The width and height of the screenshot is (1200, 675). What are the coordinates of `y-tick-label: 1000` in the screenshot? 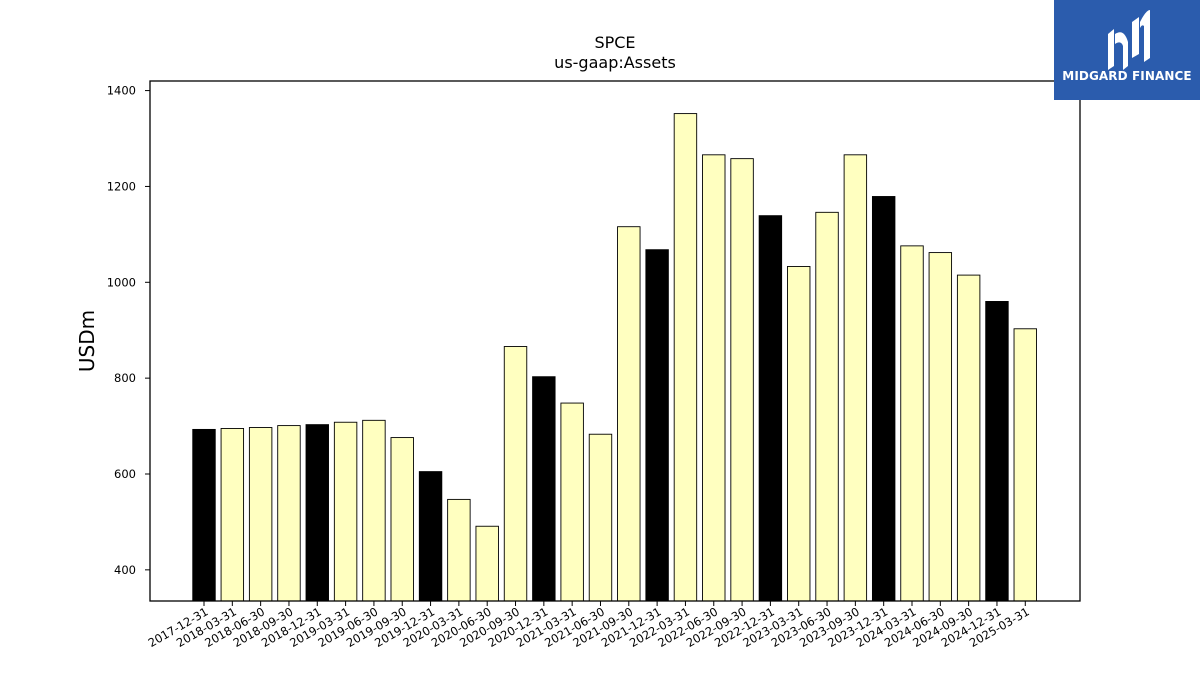 It's located at (121, 282).